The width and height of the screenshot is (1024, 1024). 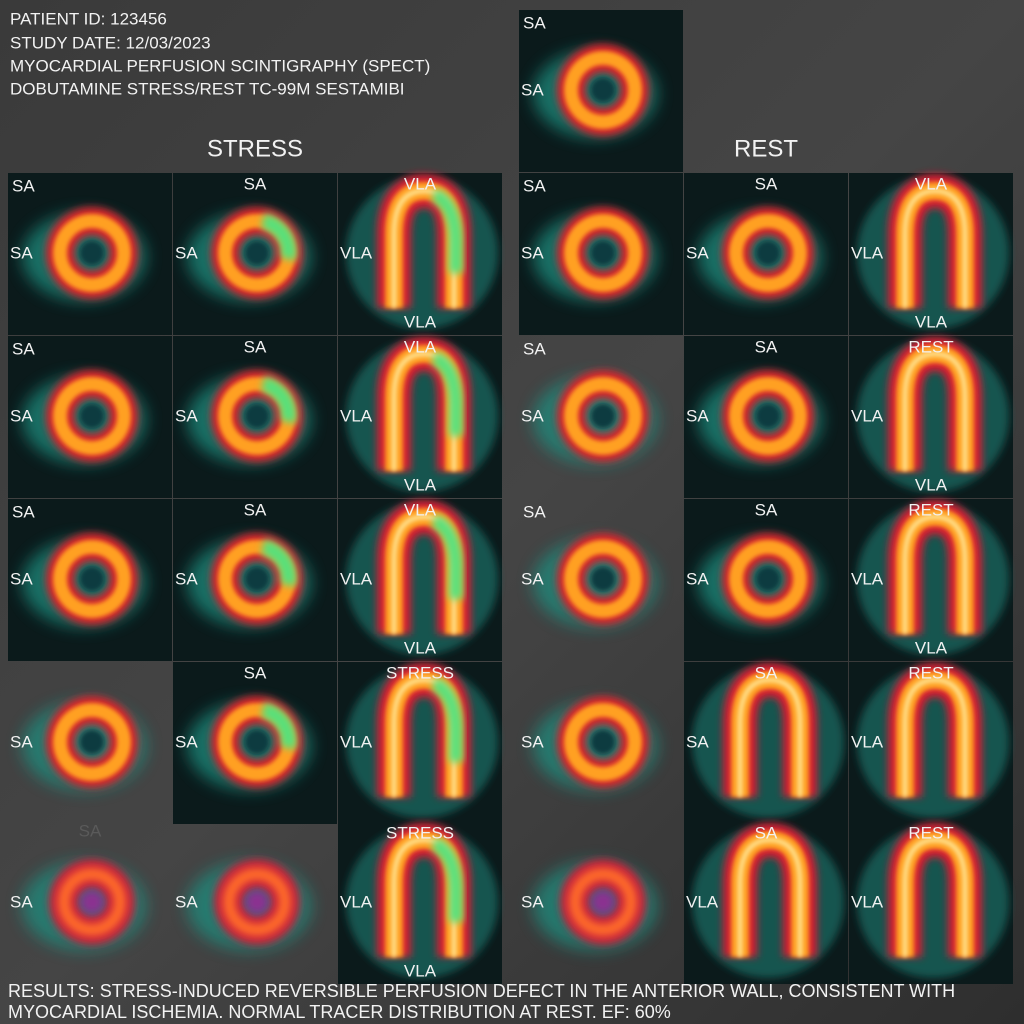 I want to click on header-line: STUDY DATE: 12/03/2023, so click(x=110, y=42).